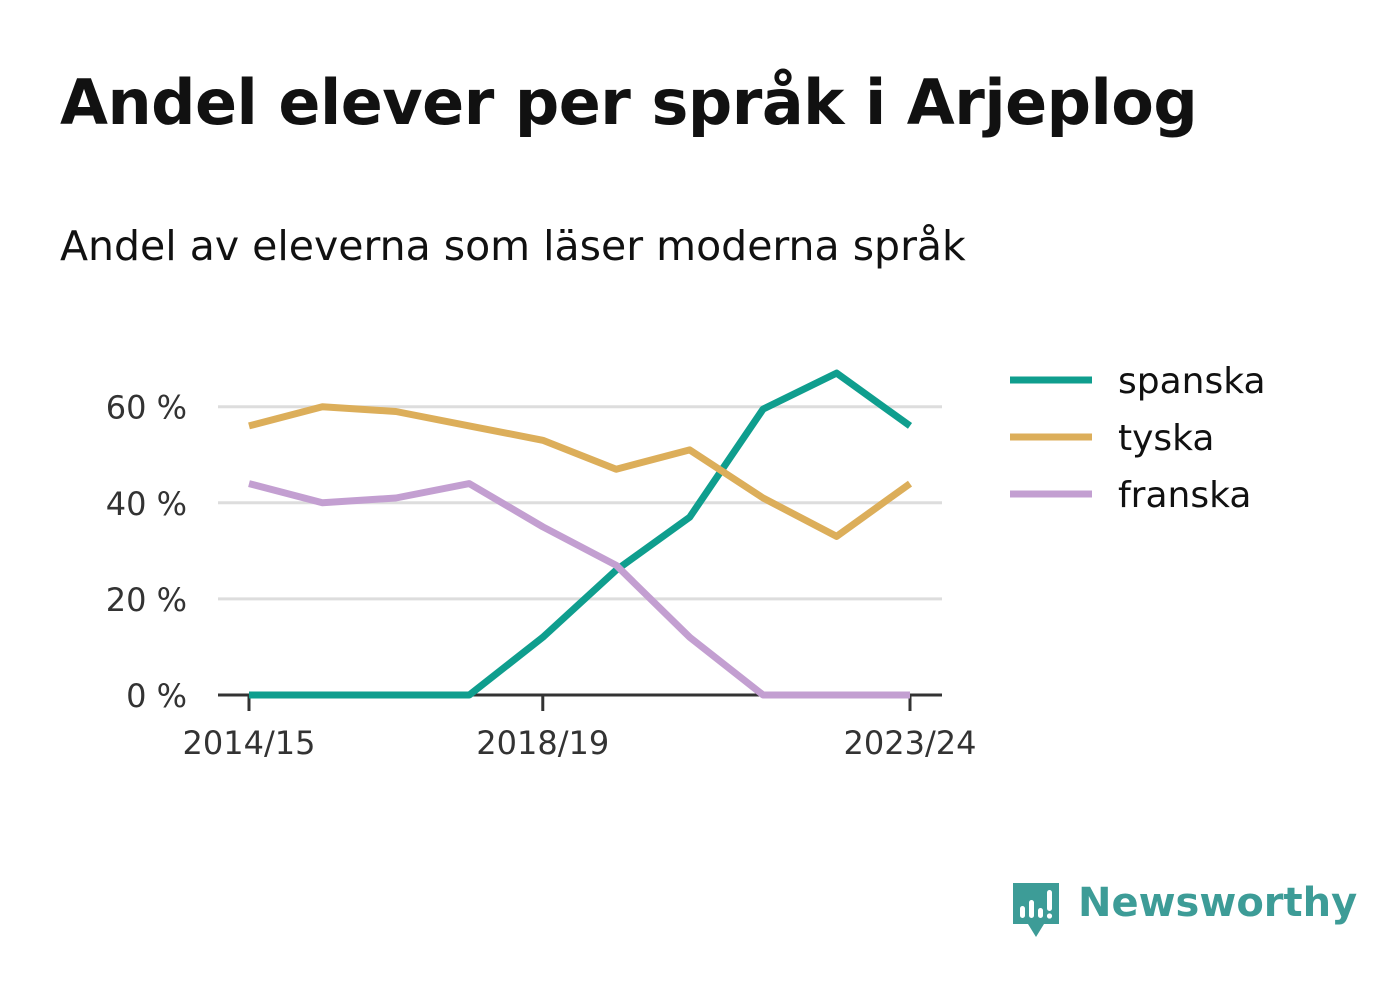 The width and height of the screenshot is (1382, 999). What do you see at coordinates (146, 504) in the screenshot?
I see `y-tick-label: 40 %` at bounding box center [146, 504].